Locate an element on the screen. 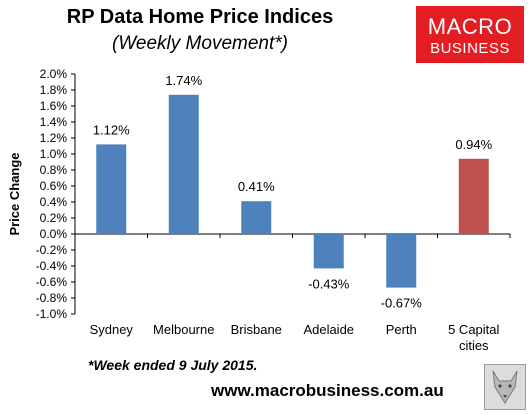 The height and width of the screenshot is (415, 531). macrobusiness-logo: MACRO BUSINESS is located at coordinates (470, 34).